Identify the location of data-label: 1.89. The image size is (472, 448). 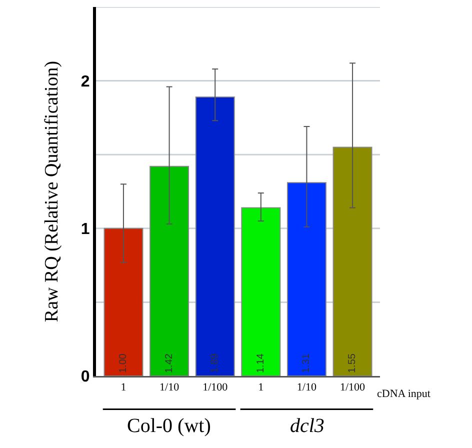
(215, 363).